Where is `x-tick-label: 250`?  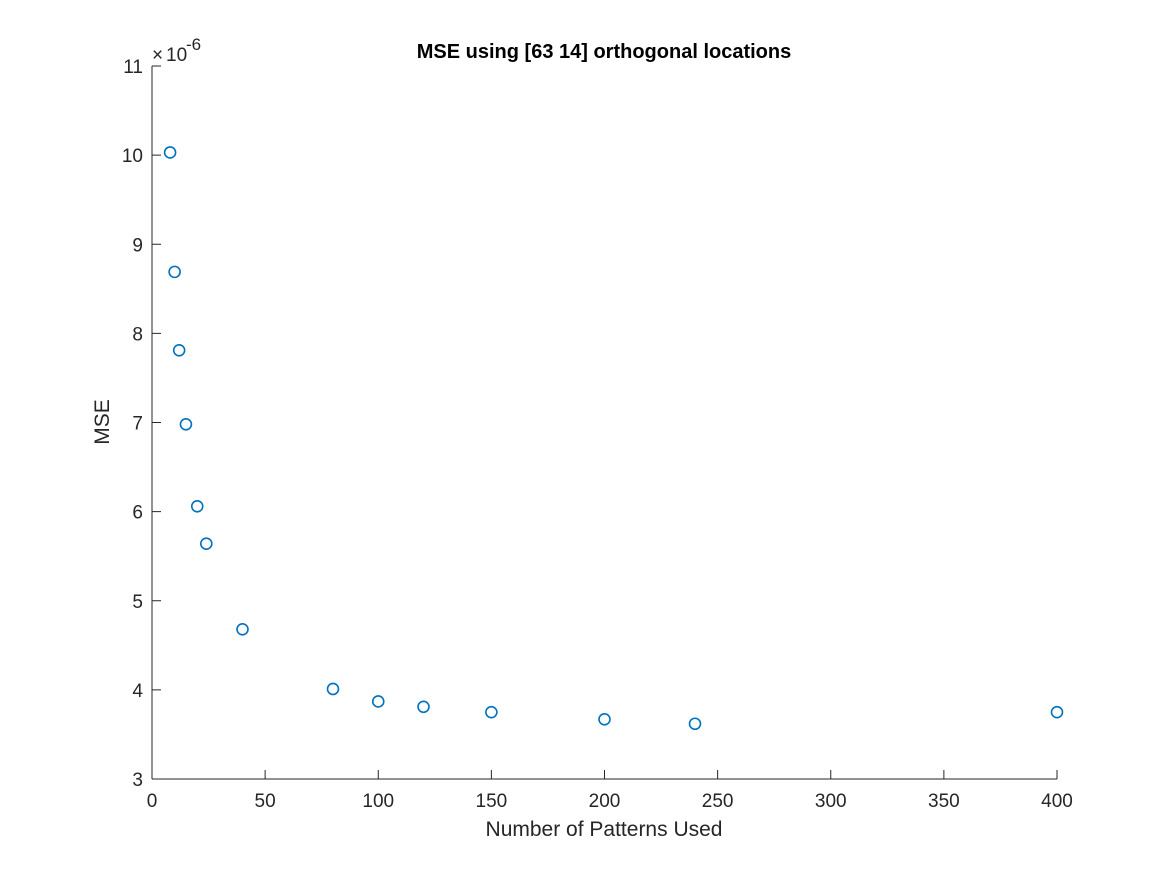 x-tick-label: 250 is located at coordinates (718, 801).